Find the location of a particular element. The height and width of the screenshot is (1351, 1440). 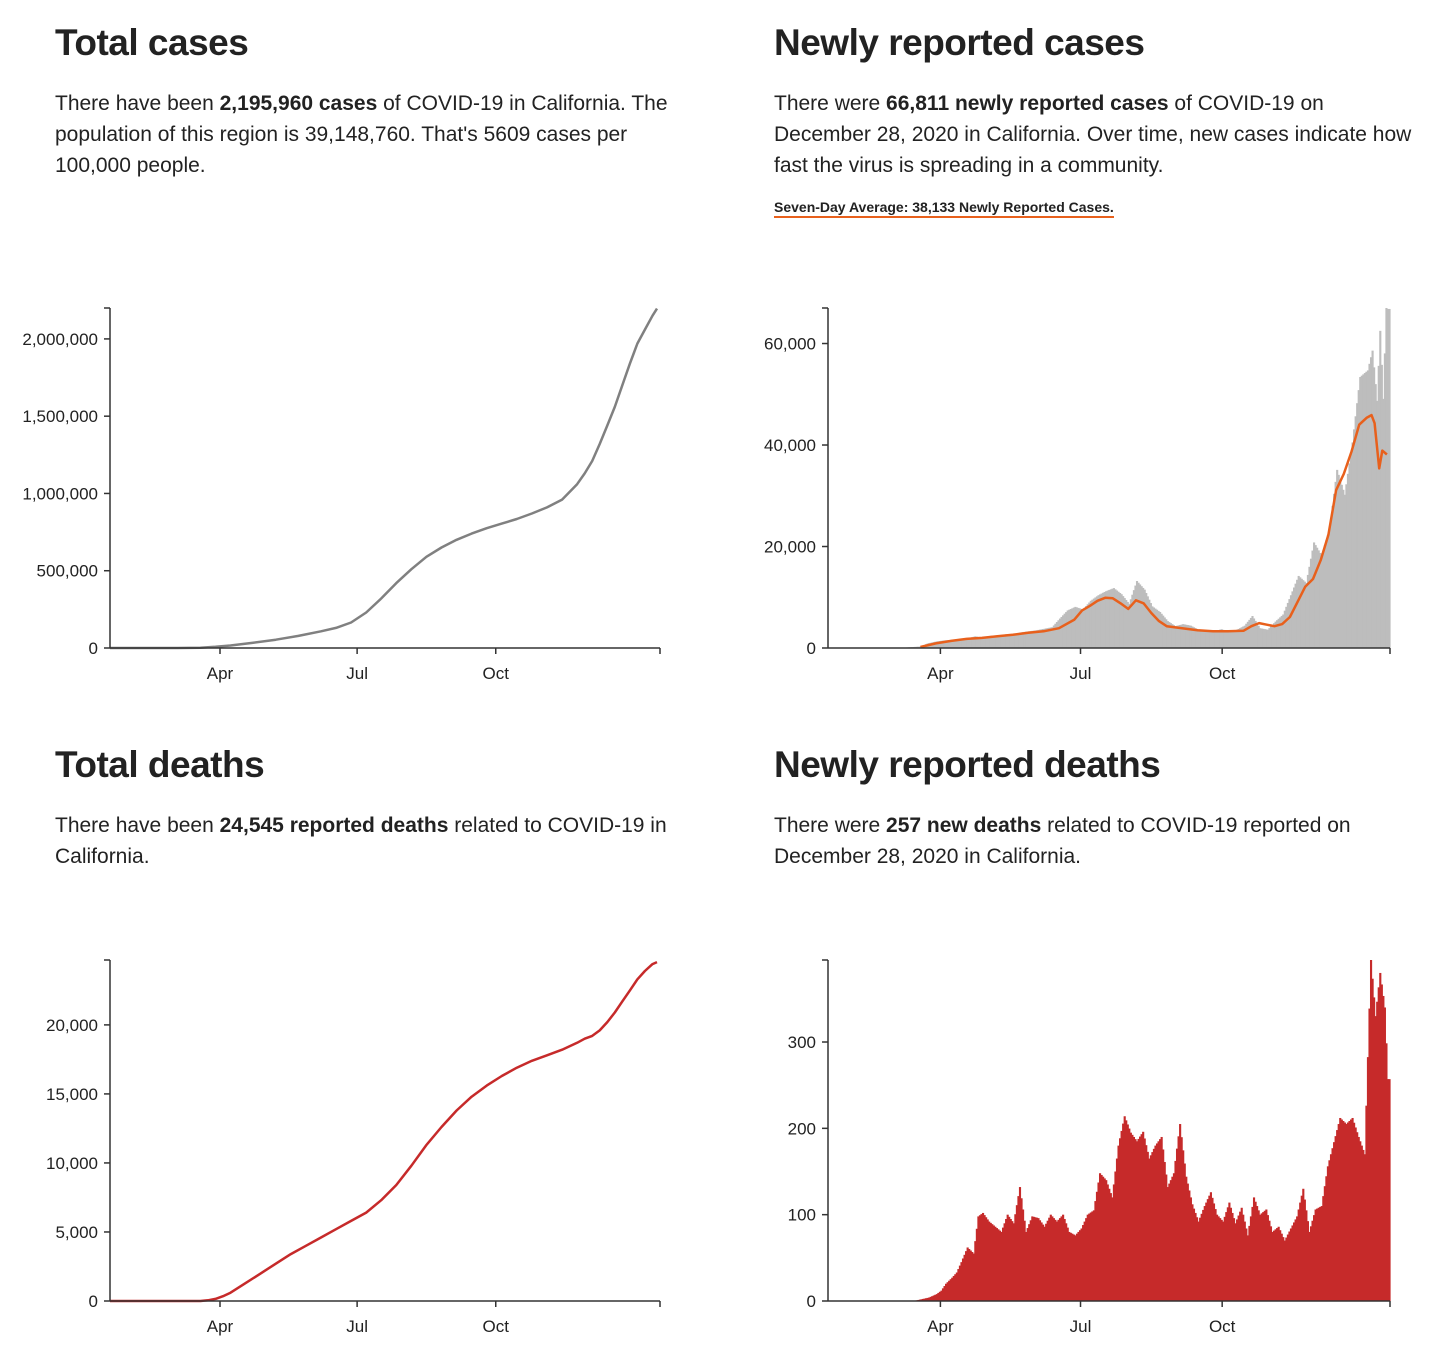

x-tick-label: Apr is located at coordinates (220, 1326).